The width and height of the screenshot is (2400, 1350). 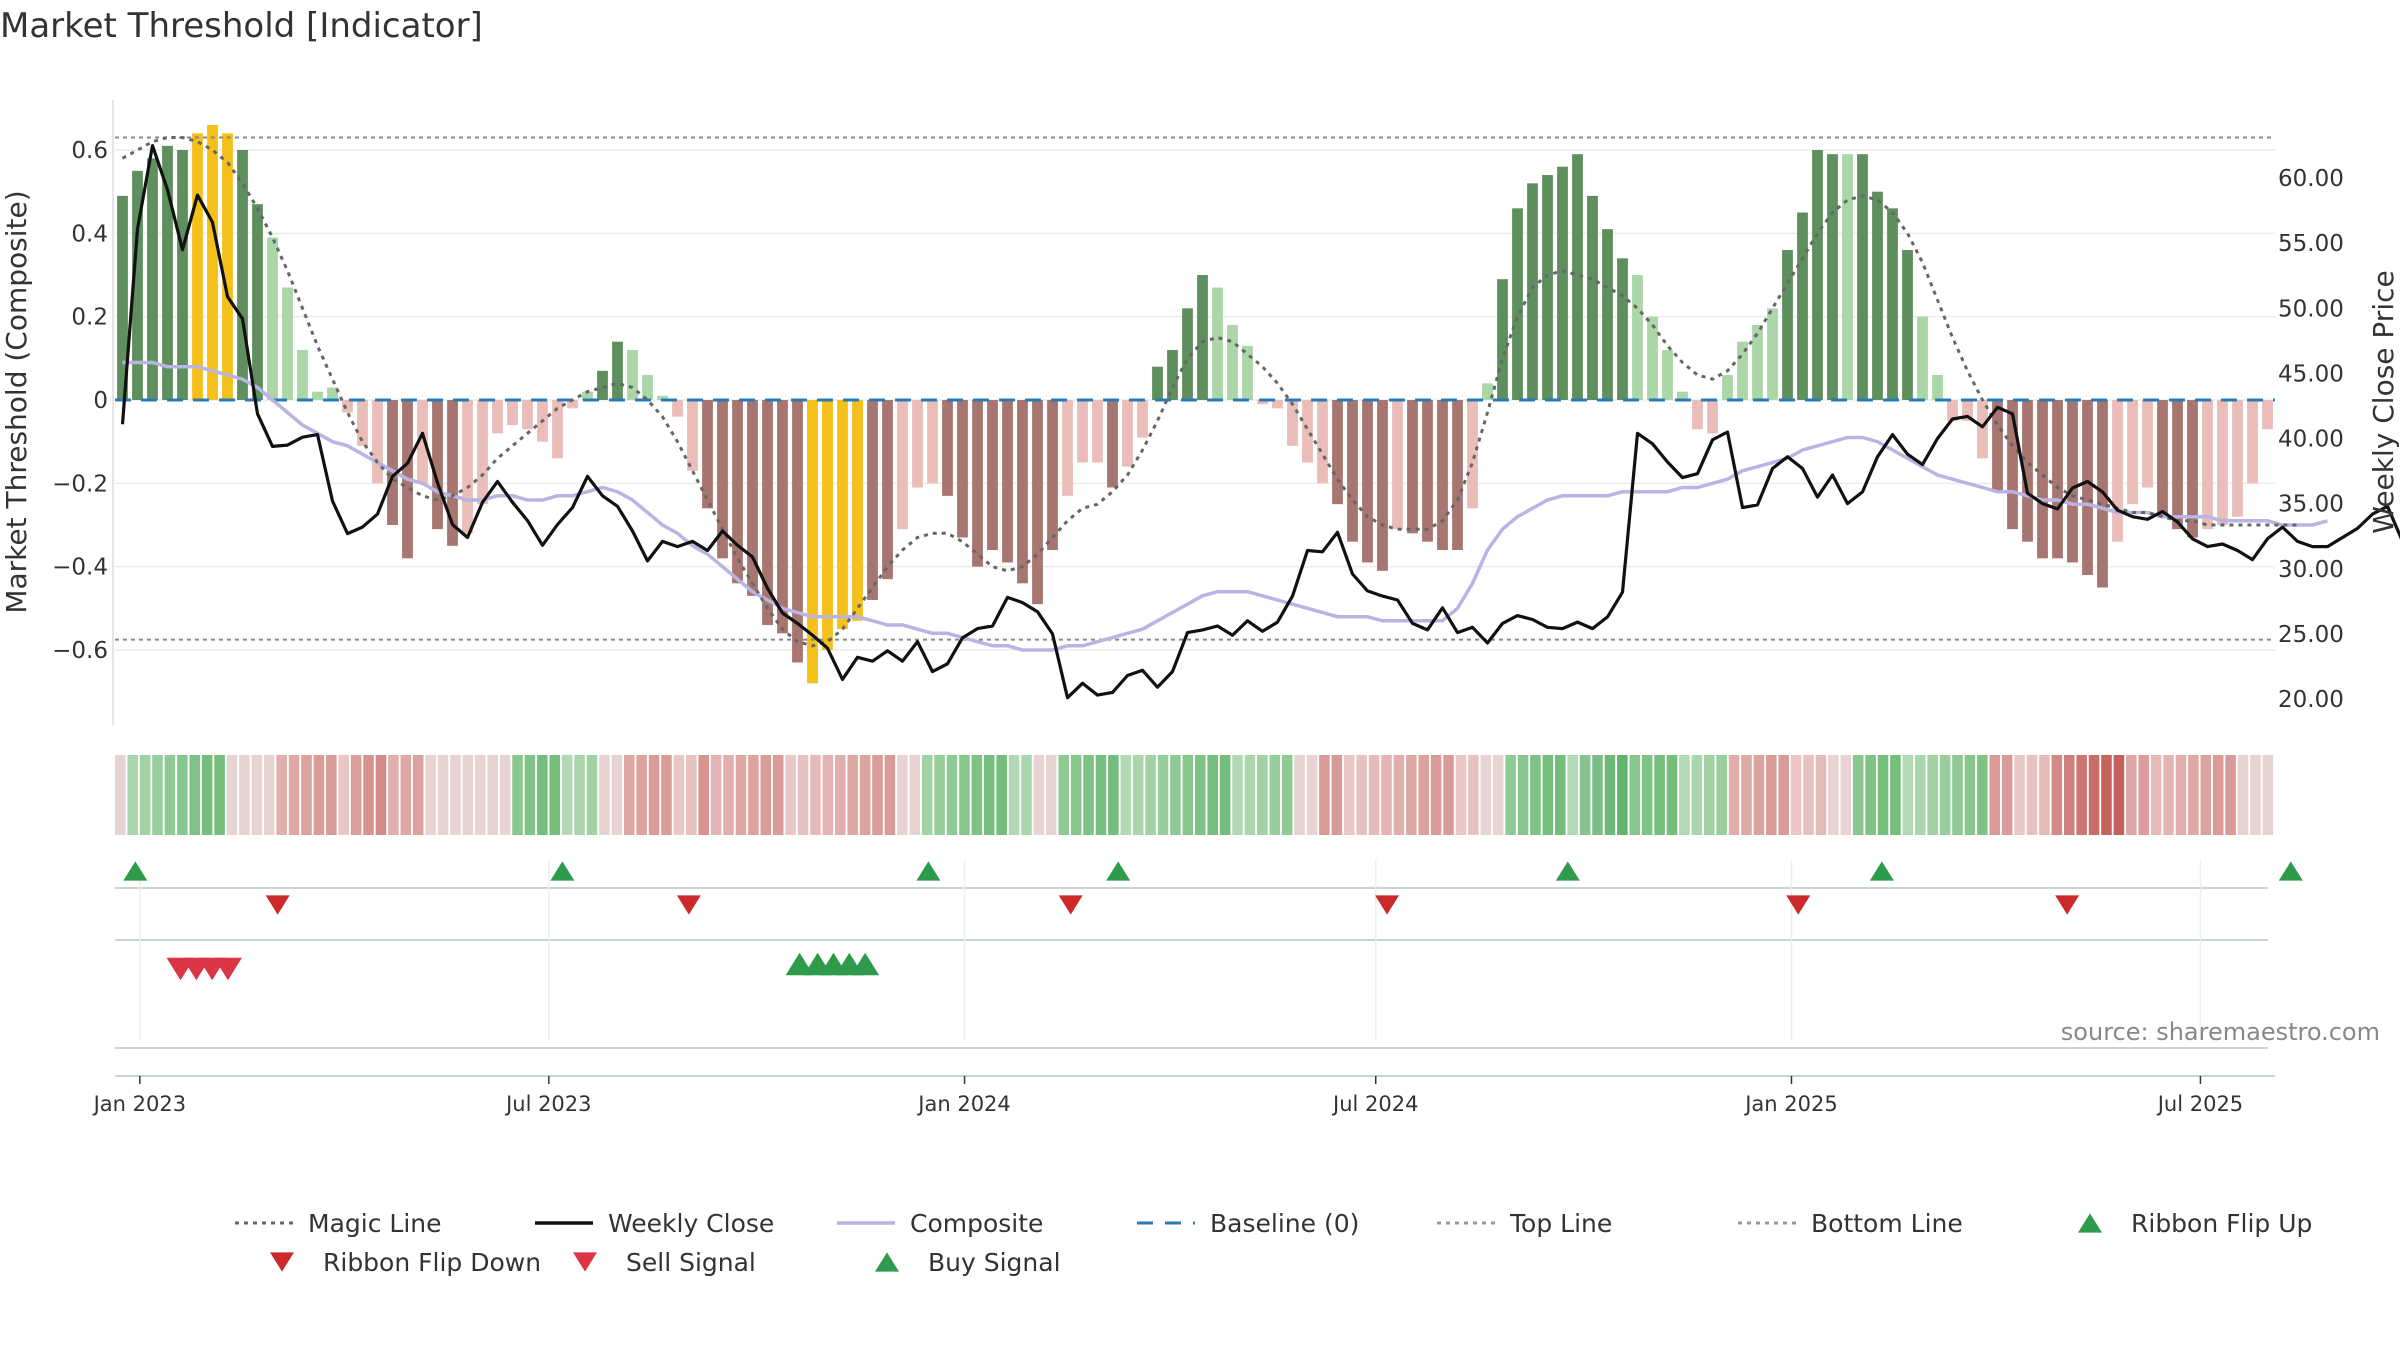 What do you see at coordinates (100, 401) in the screenshot?
I see `y-tick-left: 0` at bounding box center [100, 401].